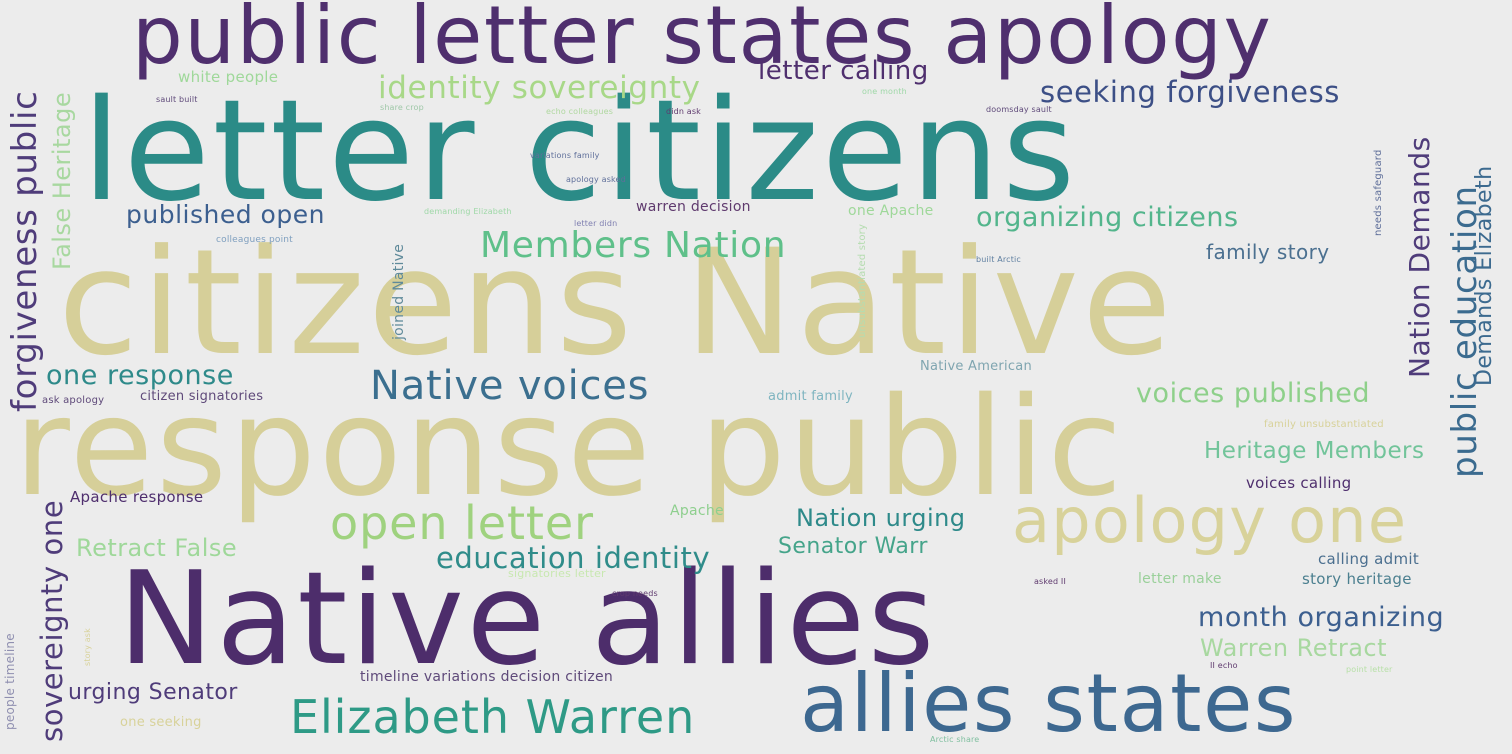  Describe the element at coordinates (402, 107) in the screenshot. I see `word: share crop` at that location.